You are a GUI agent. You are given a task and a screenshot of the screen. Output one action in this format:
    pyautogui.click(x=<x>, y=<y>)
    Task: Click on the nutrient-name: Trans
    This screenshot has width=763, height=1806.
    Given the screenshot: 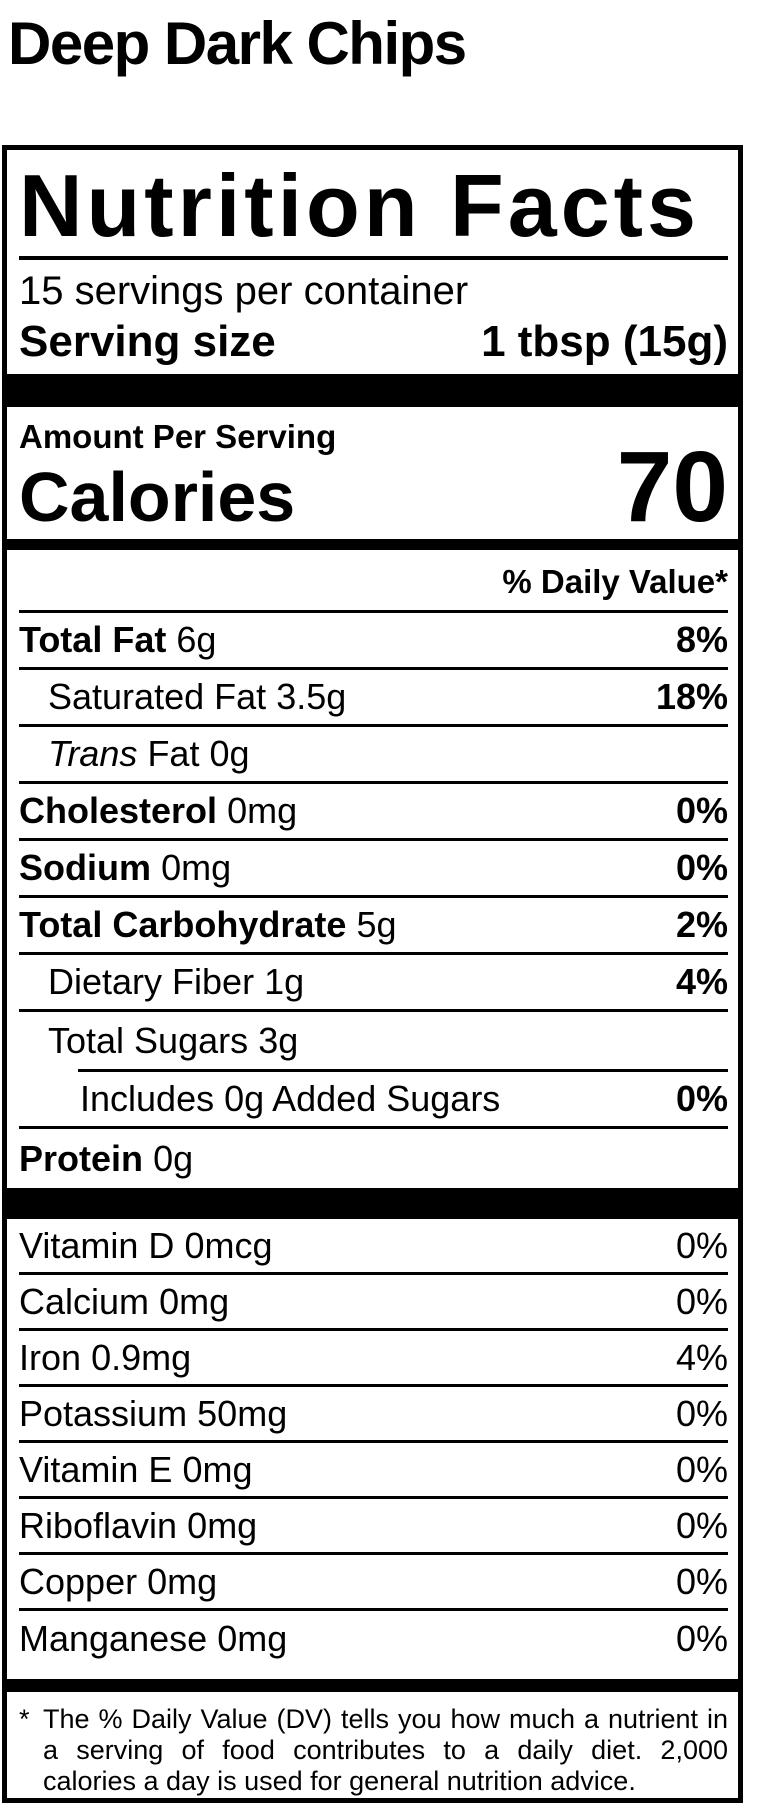 What is the action you would take?
    pyautogui.click(x=93, y=753)
    